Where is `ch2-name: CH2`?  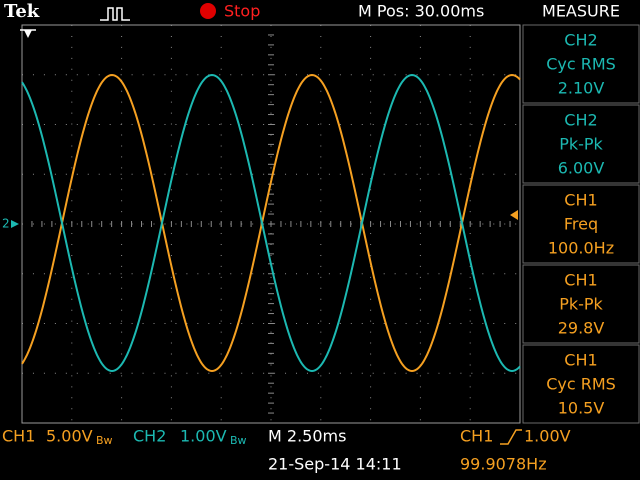
ch2-name: CH2 is located at coordinates (149, 436).